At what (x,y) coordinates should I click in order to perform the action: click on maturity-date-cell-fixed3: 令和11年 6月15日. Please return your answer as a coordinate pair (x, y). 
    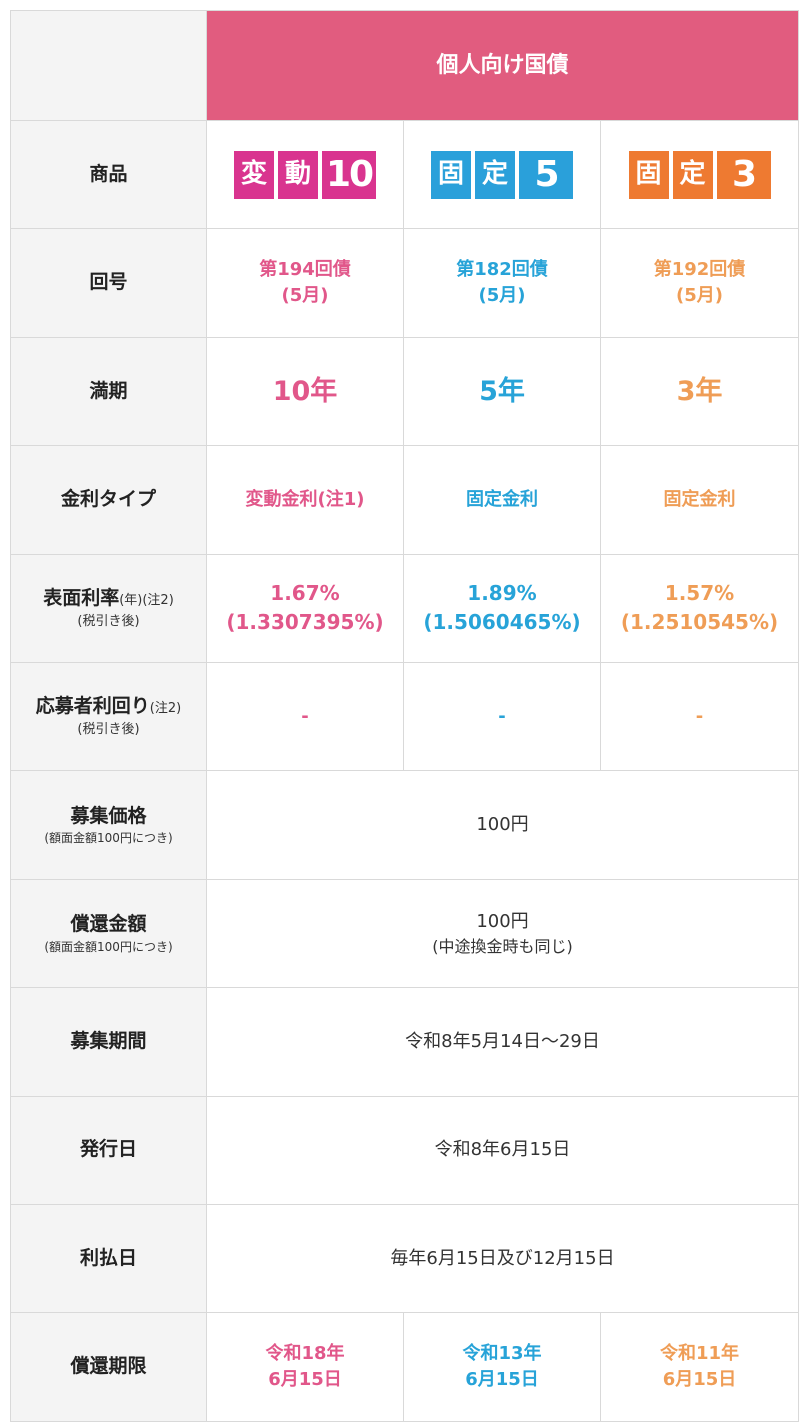
    Looking at the image, I should click on (700, 1367).